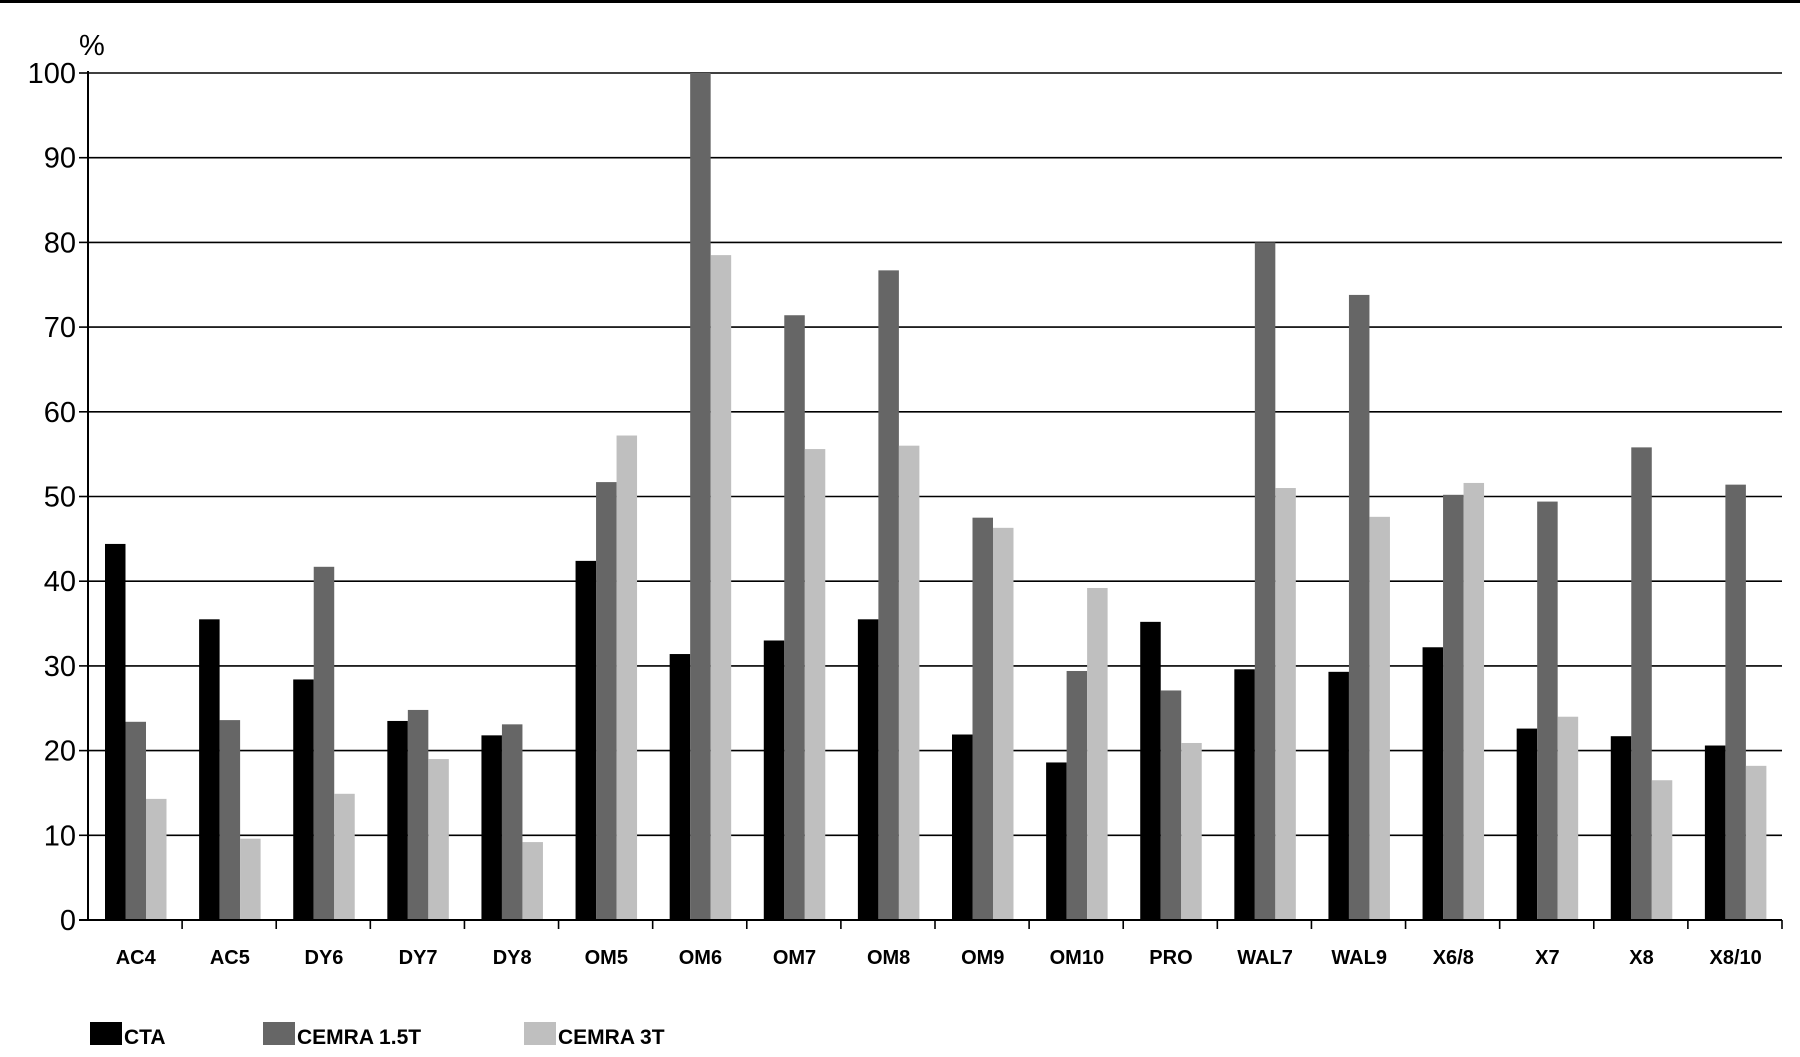 The width and height of the screenshot is (1800, 1057). What do you see at coordinates (1077, 958) in the screenshot?
I see `x-tick-label: OM10` at bounding box center [1077, 958].